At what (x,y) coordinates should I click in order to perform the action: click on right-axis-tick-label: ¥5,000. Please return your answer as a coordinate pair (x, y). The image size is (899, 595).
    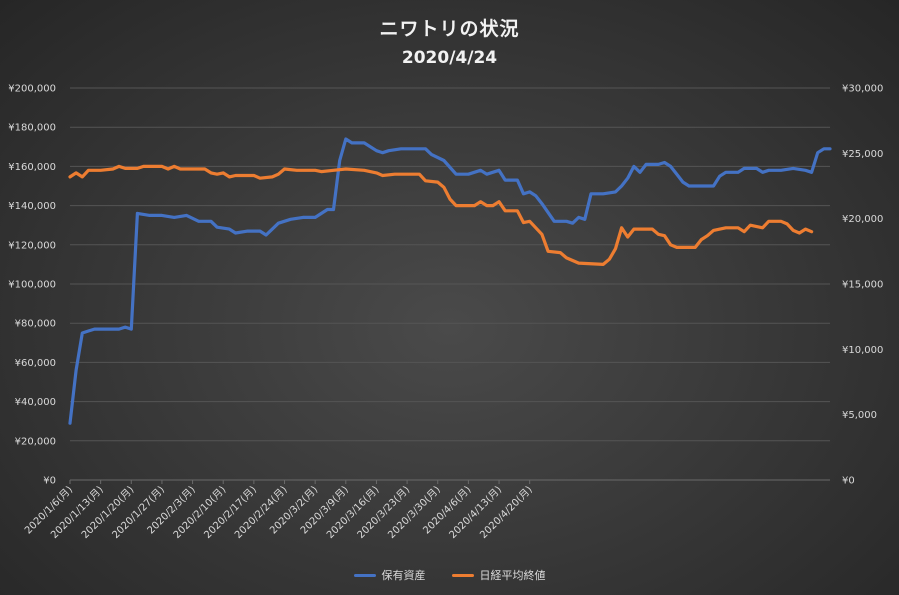
    Looking at the image, I should click on (859, 415).